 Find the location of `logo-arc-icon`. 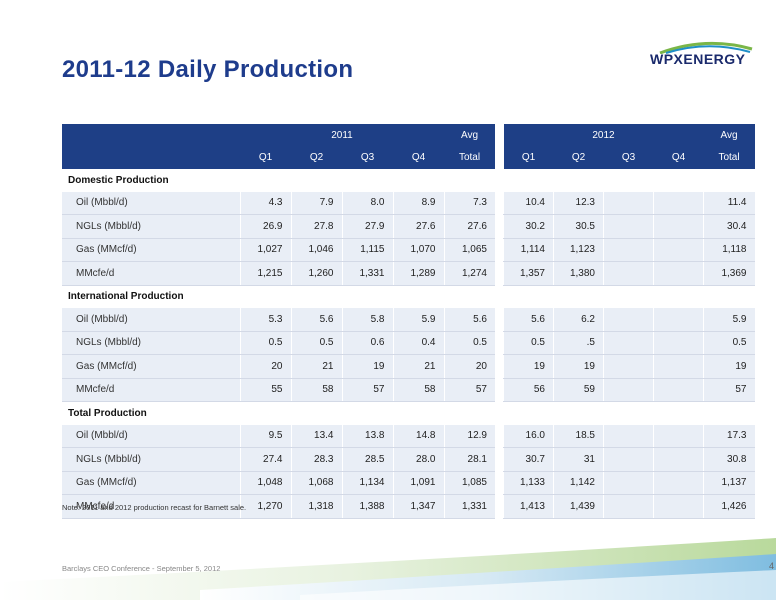

logo-arc-icon is located at coordinates (706, 47).